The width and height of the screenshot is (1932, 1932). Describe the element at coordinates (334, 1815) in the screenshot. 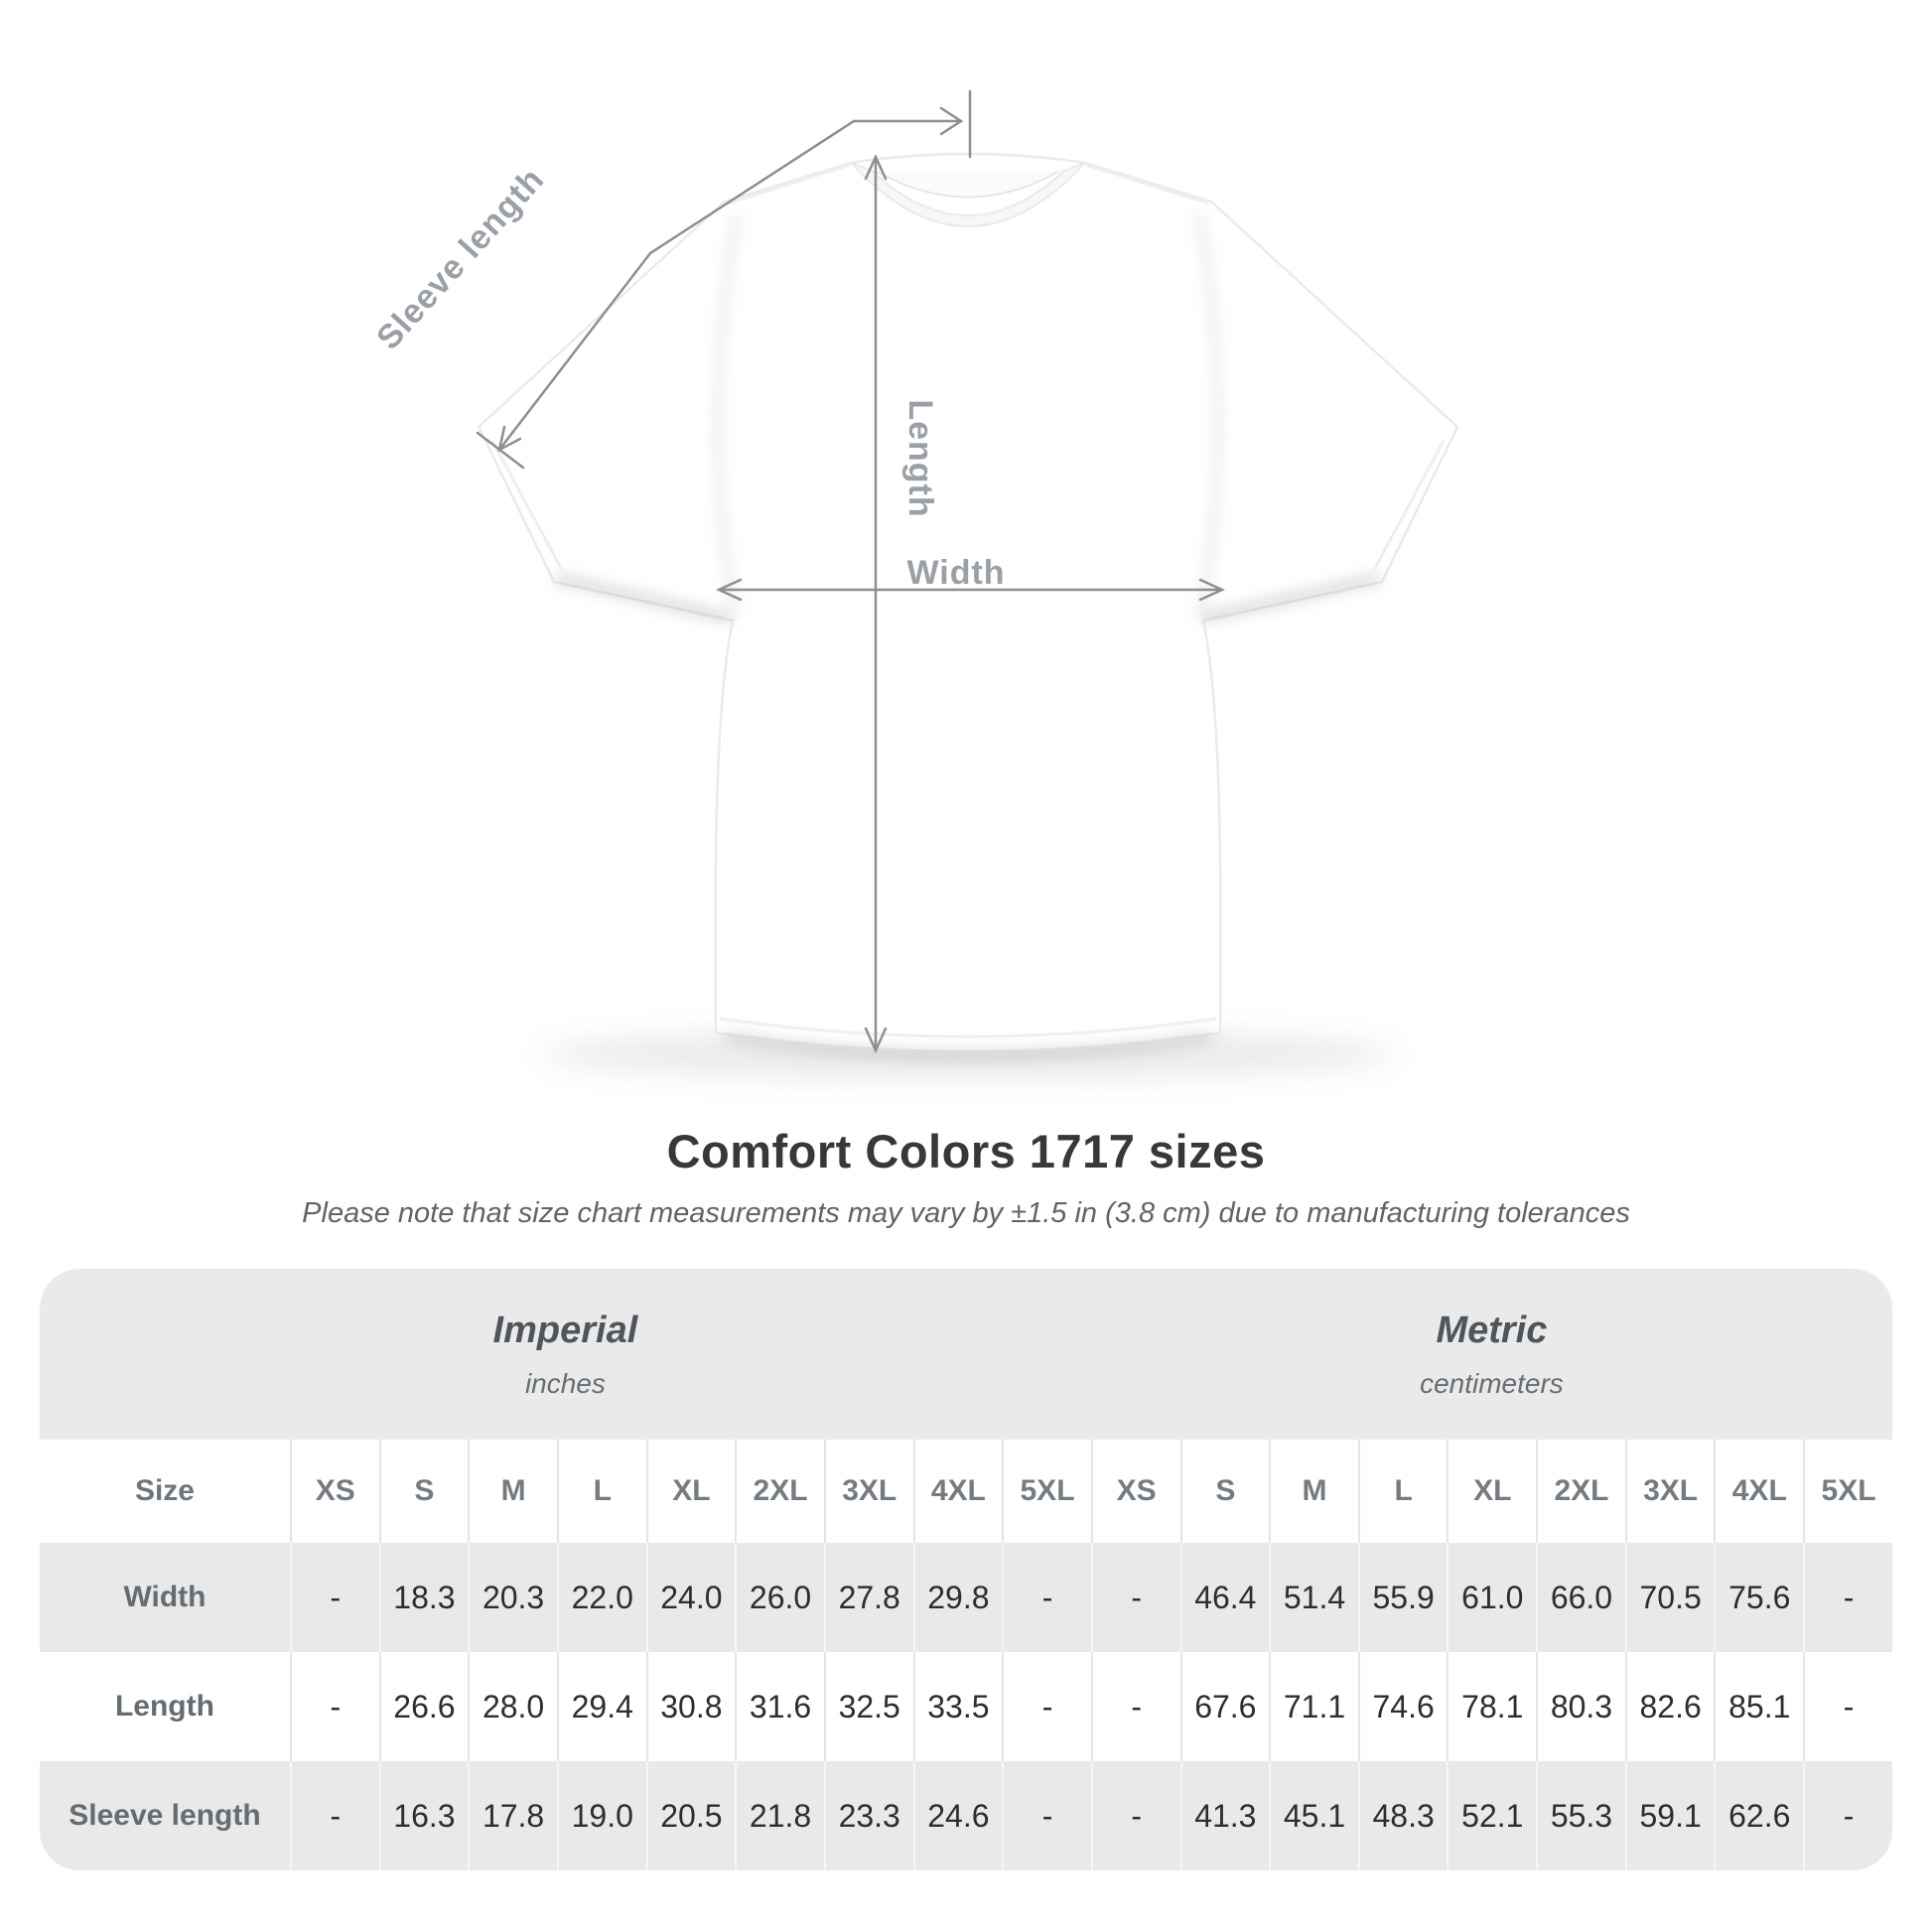

I see `cell-sleeve-length-imperial-xs: -` at that location.